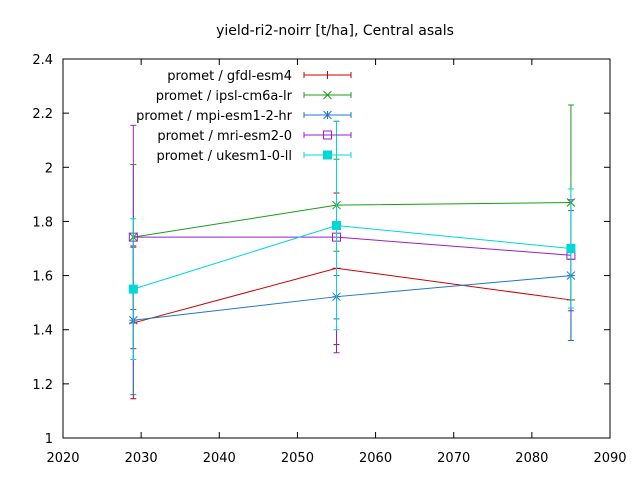 The width and height of the screenshot is (640, 480). Describe the element at coordinates (49, 168) in the screenshot. I see `y-tick-label: 2` at that location.